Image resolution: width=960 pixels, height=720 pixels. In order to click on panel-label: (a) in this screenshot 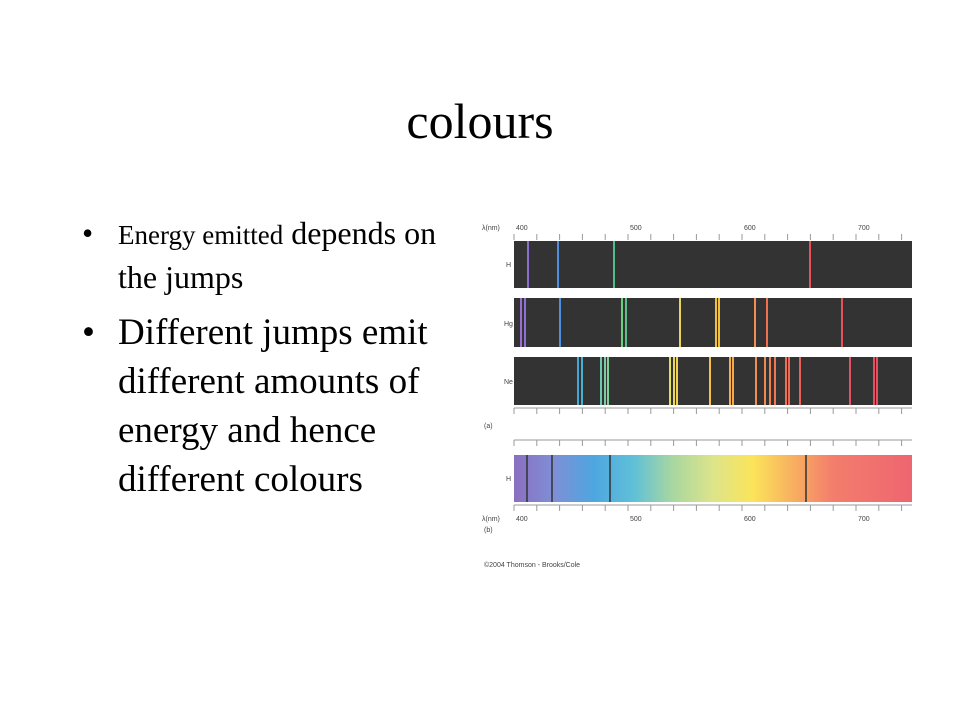, I will do `click(488, 426)`.